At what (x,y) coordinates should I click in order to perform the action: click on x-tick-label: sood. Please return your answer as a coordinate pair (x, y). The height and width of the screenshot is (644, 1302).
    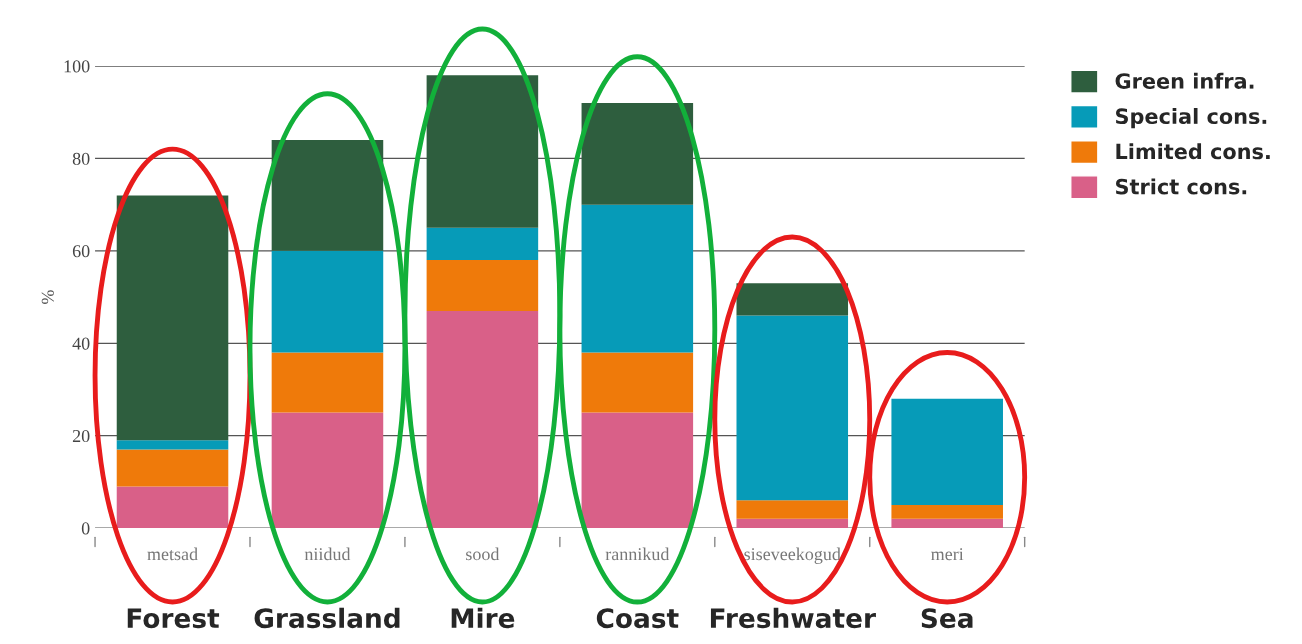
    Looking at the image, I should click on (483, 554).